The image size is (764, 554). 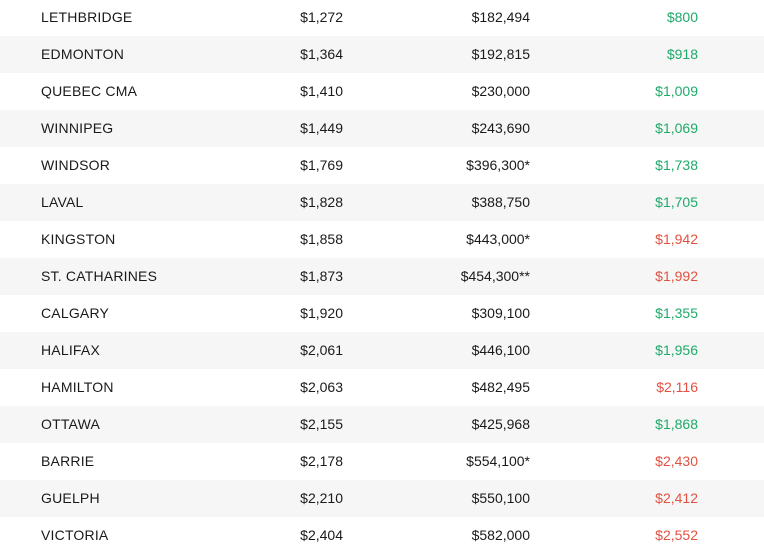 What do you see at coordinates (495, 276) in the screenshot?
I see `home-price-cell: $454,300**` at bounding box center [495, 276].